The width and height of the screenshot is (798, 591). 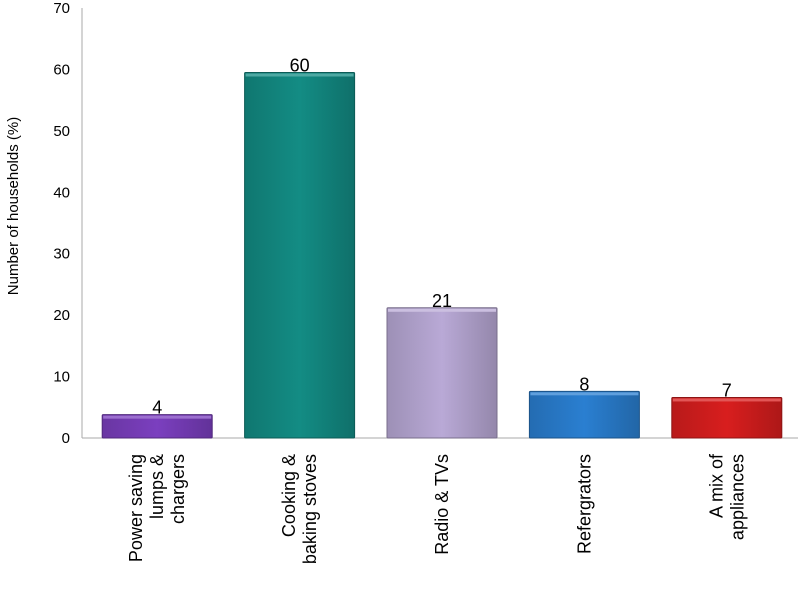 I want to click on category-label: Radio & TVs, so click(x=442, y=504).